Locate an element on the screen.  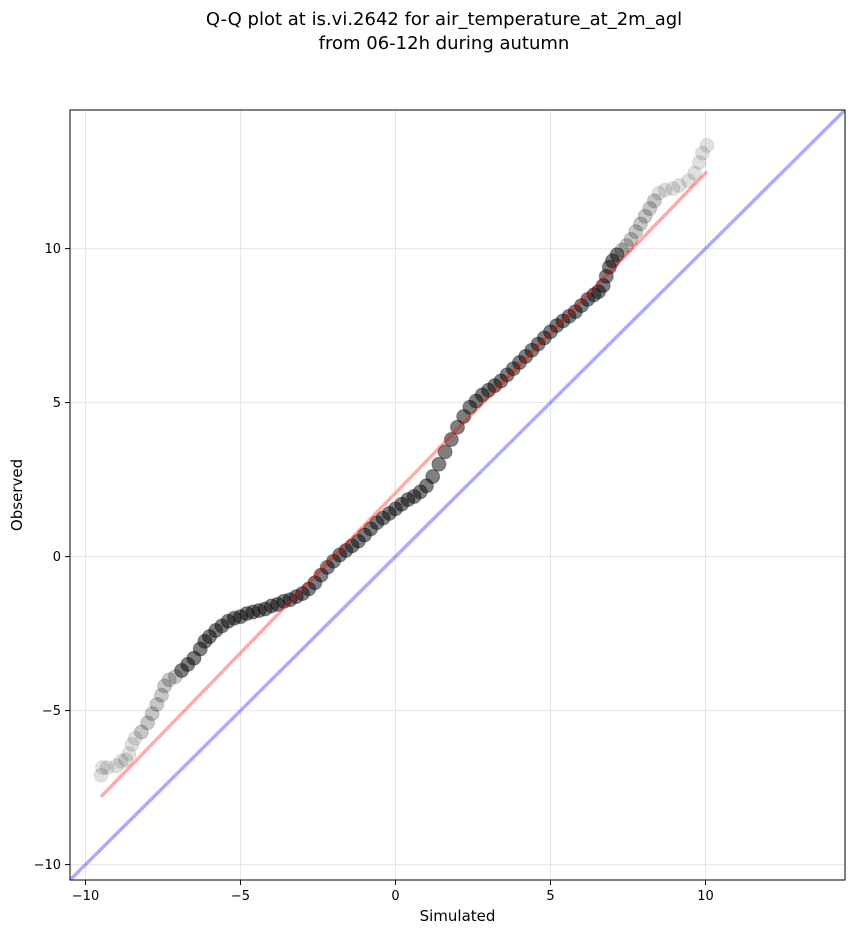
x-tick-label: 0 is located at coordinates (395, 896).